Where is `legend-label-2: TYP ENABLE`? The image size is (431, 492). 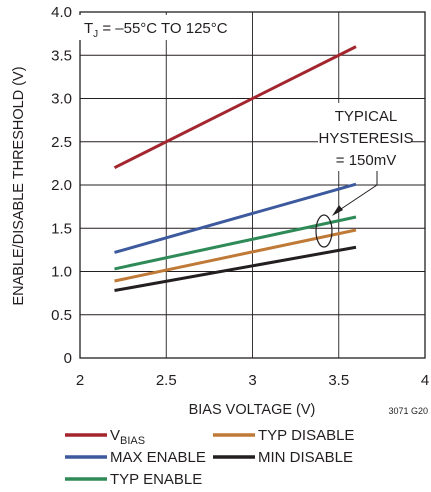 legend-label-2: TYP ENABLE is located at coordinates (156, 479).